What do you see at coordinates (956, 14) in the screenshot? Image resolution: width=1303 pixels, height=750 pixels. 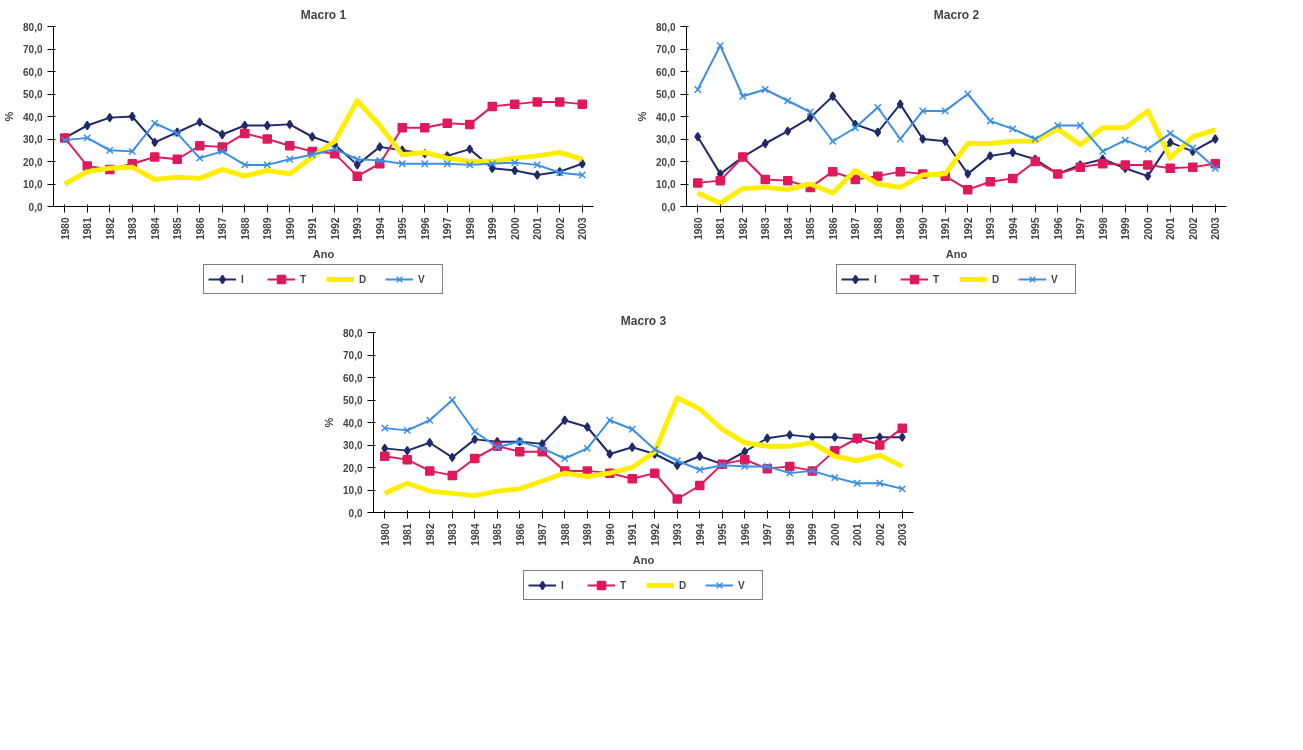 I see `chart-title: Macro 2` at bounding box center [956, 14].